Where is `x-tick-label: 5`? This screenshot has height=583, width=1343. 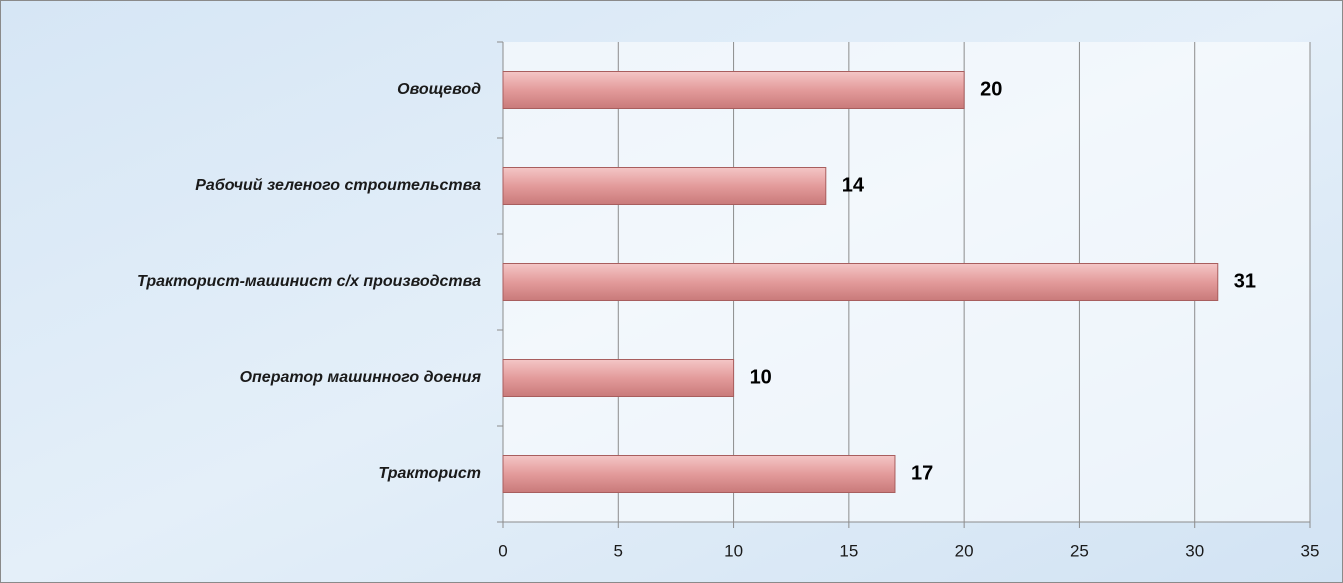
x-tick-label: 5 is located at coordinates (618, 550).